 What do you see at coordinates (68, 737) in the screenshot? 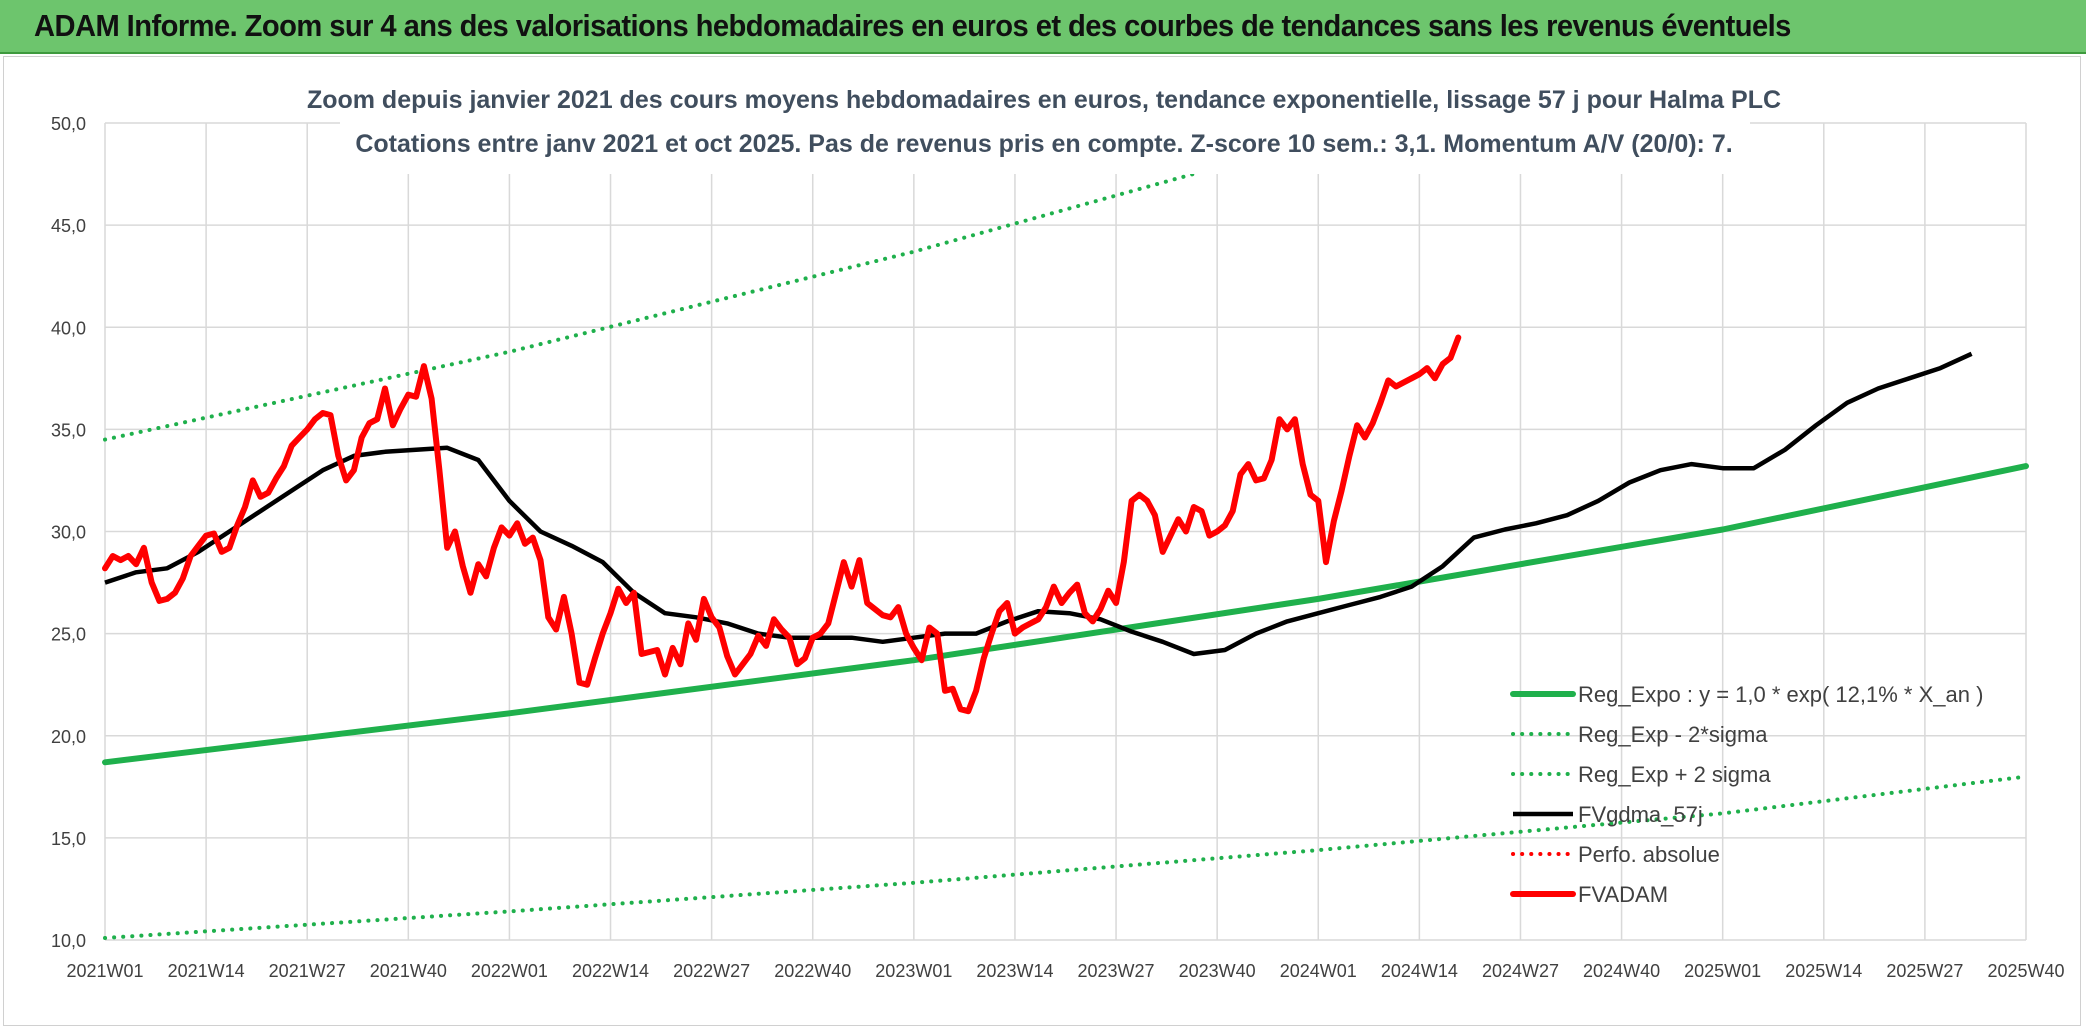
I see `y-tick-label: 20,0` at bounding box center [68, 737].